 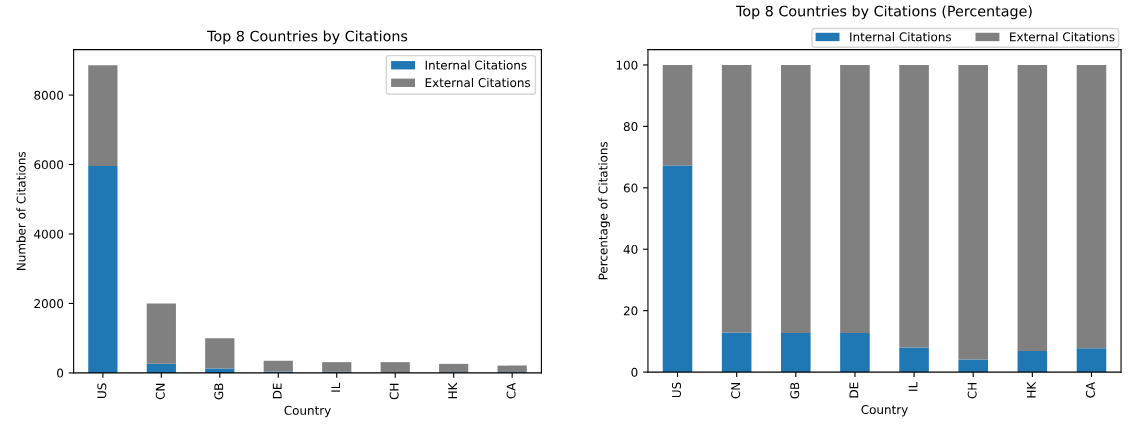 I want to click on y-tick-label: 100, so click(x=627, y=65).